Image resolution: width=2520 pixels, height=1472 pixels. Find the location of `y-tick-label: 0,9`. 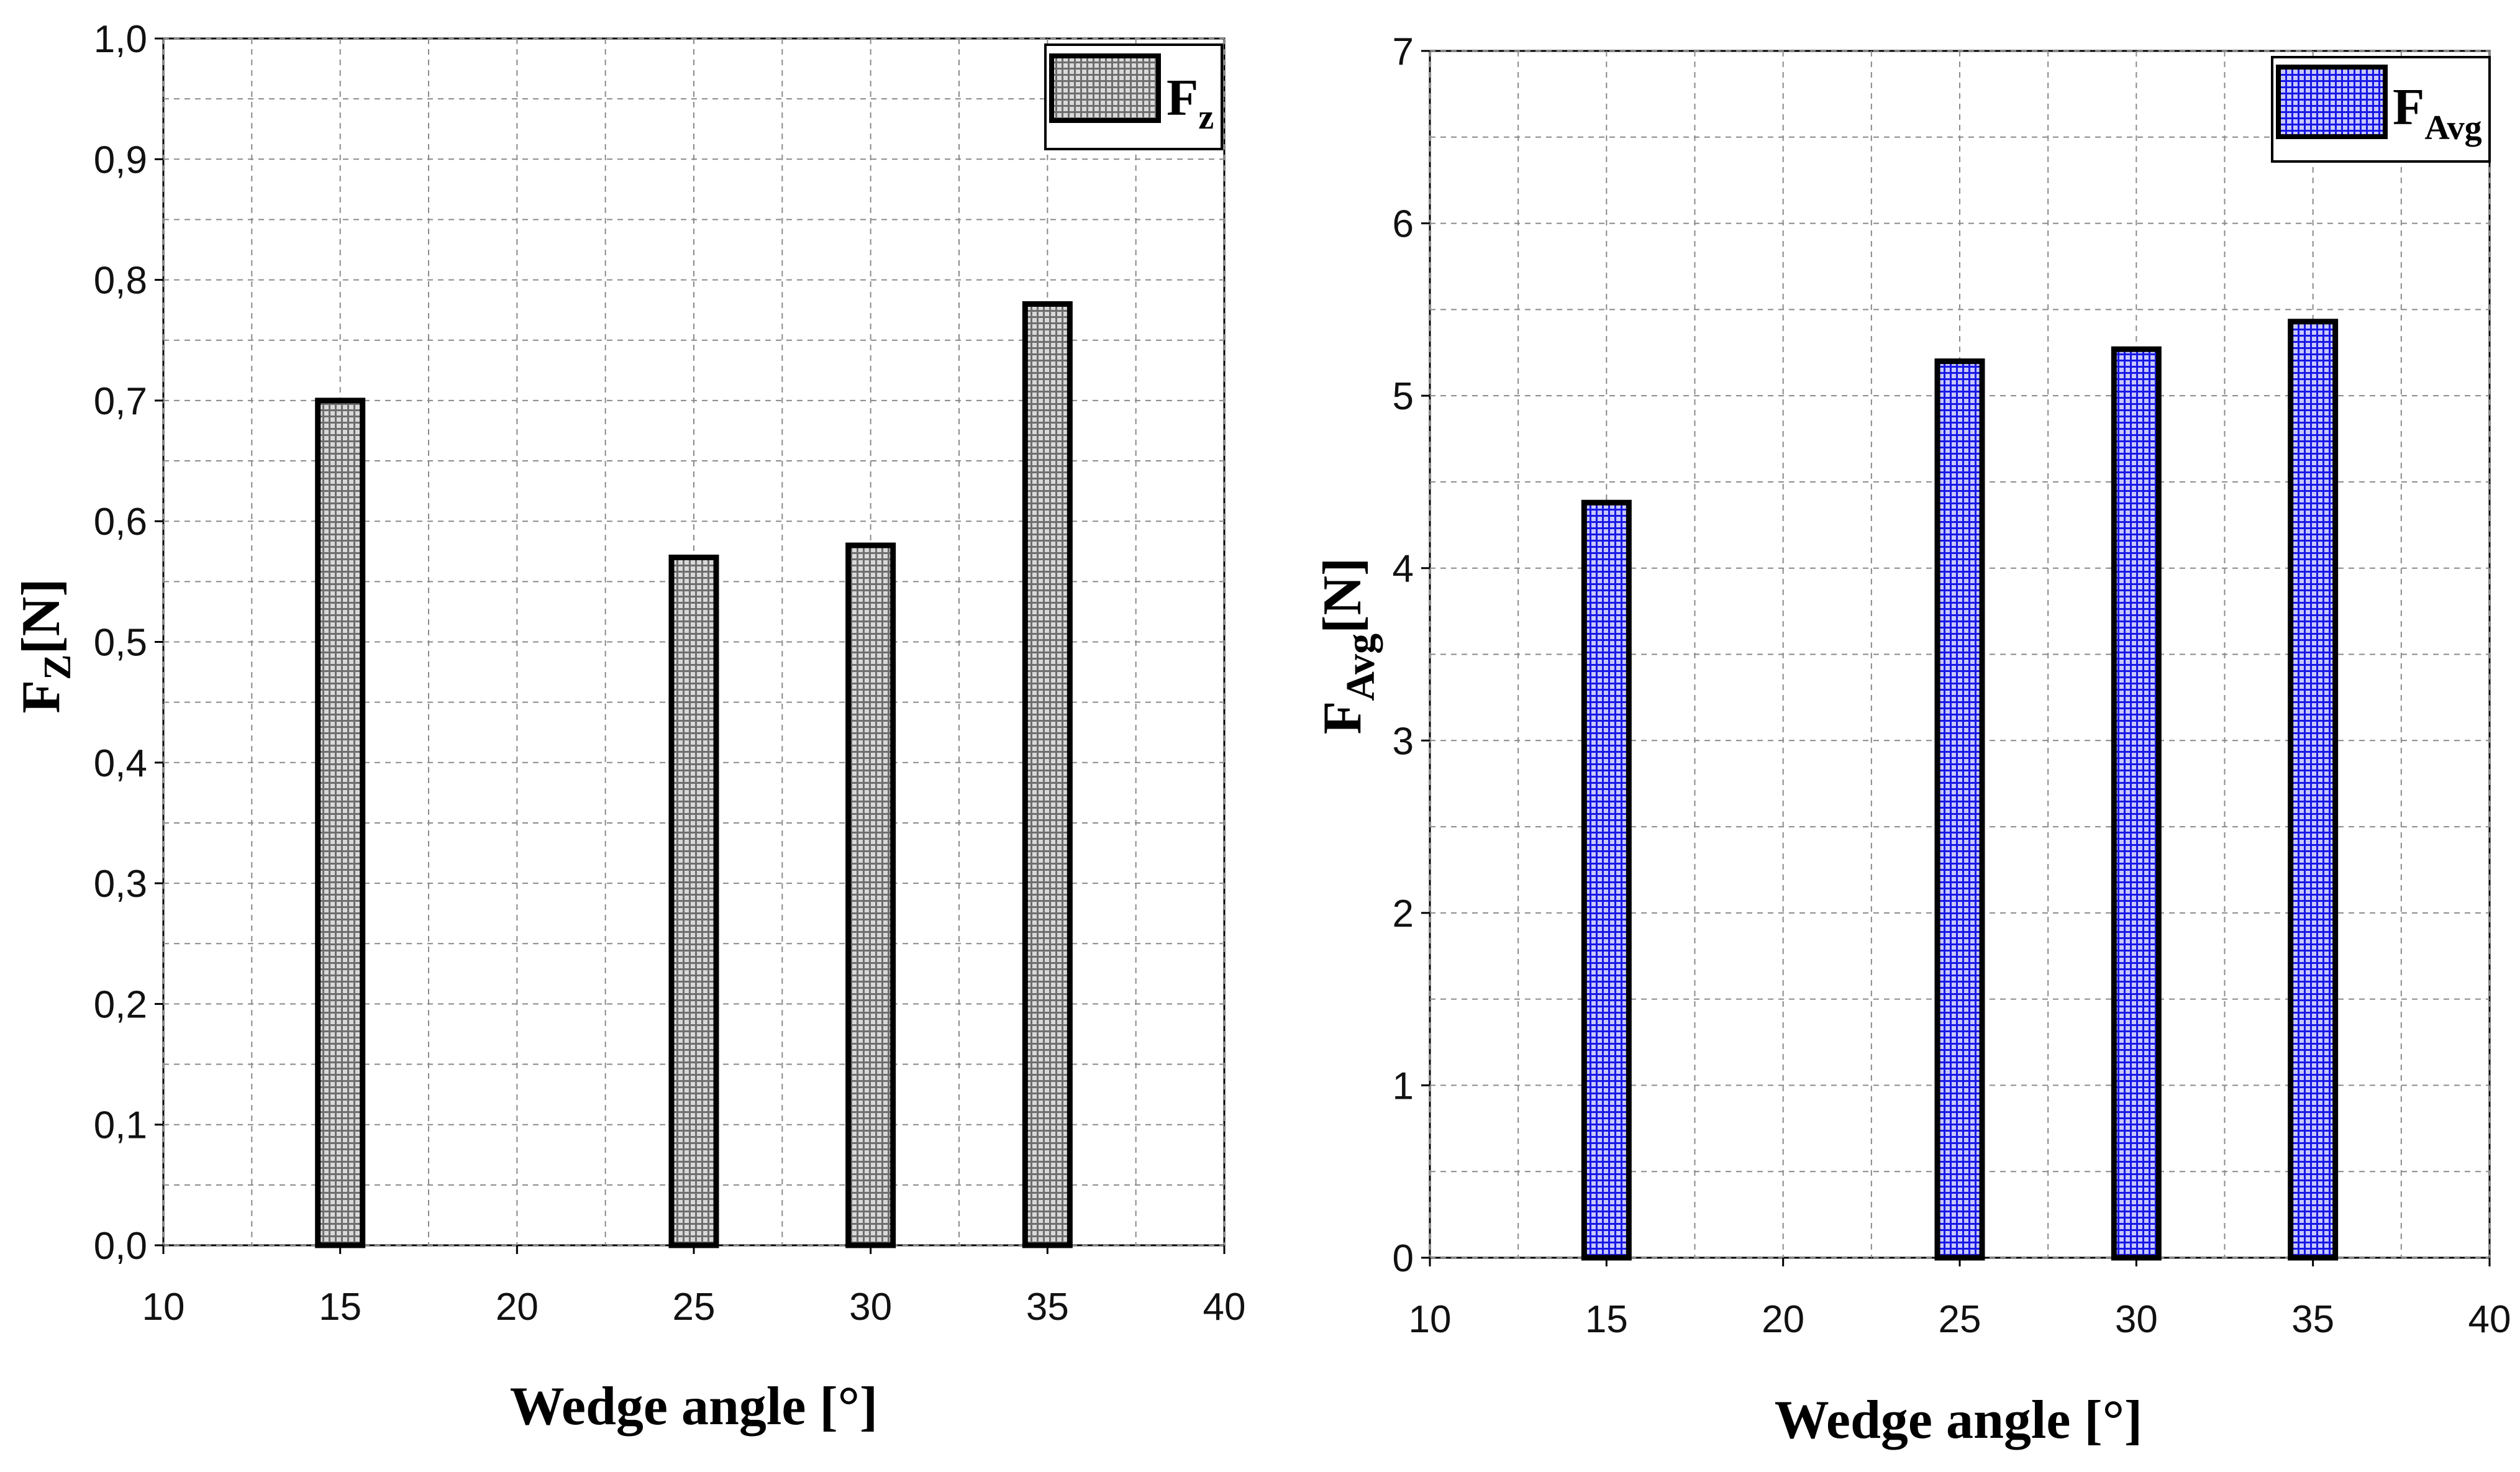

y-tick-label: 0,9 is located at coordinates (121, 160).